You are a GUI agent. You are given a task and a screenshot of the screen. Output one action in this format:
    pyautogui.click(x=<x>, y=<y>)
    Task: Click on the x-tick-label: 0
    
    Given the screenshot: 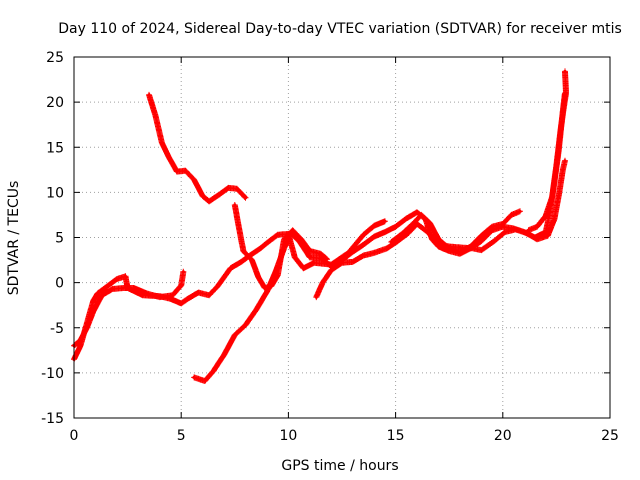 What is the action you would take?
    pyautogui.click(x=74, y=436)
    